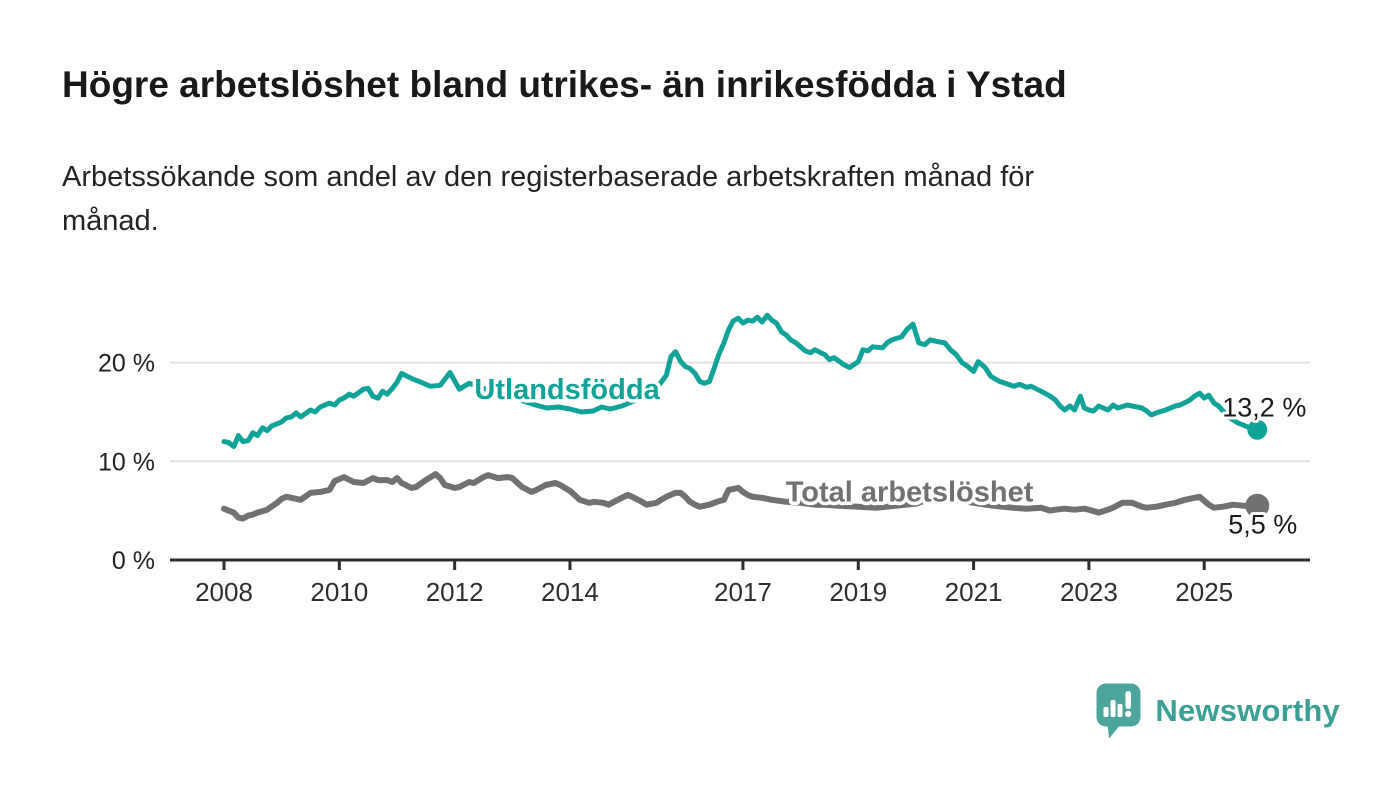 The height and width of the screenshot is (794, 1400). Describe the element at coordinates (455, 592) in the screenshot. I see `x-axis-label-2012: 2012` at that location.